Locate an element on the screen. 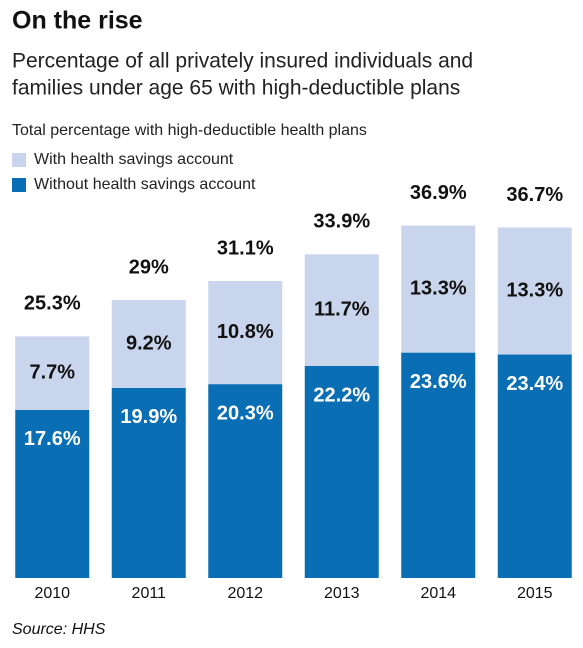 The image size is (583, 648). x-tick-label: 2013 is located at coordinates (342, 593).